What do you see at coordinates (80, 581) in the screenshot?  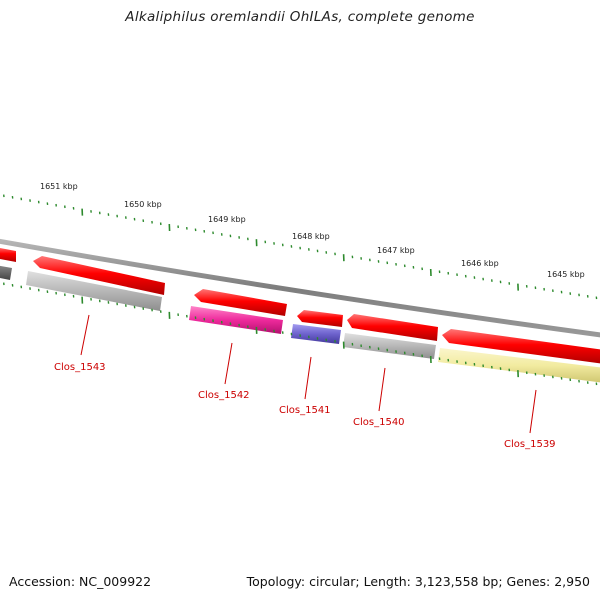 I see `accession-text: Accession: NC_009922` at bounding box center [80, 581].